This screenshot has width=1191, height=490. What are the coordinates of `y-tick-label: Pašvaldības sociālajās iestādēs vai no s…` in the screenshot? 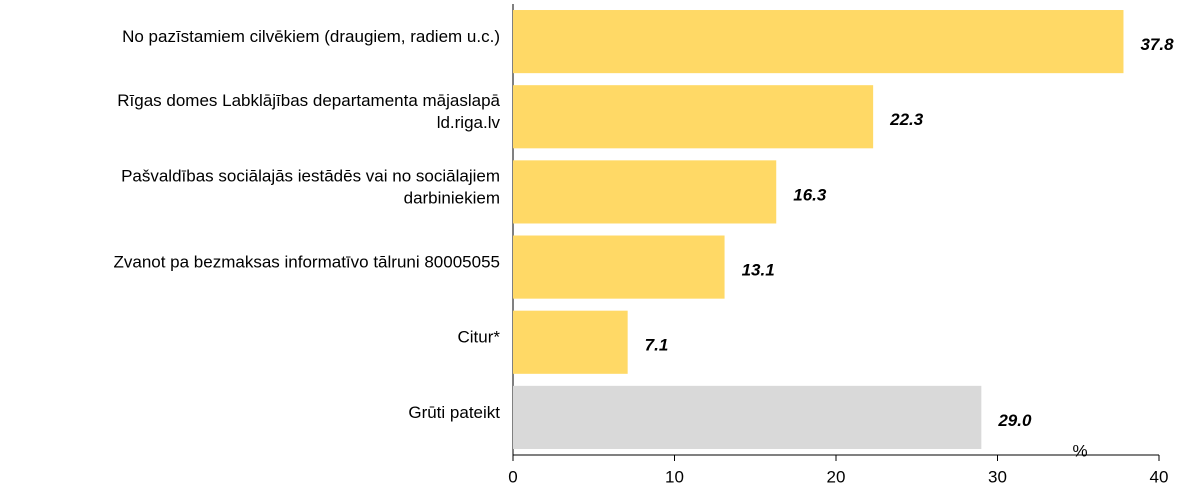 It's located at (310, 175).